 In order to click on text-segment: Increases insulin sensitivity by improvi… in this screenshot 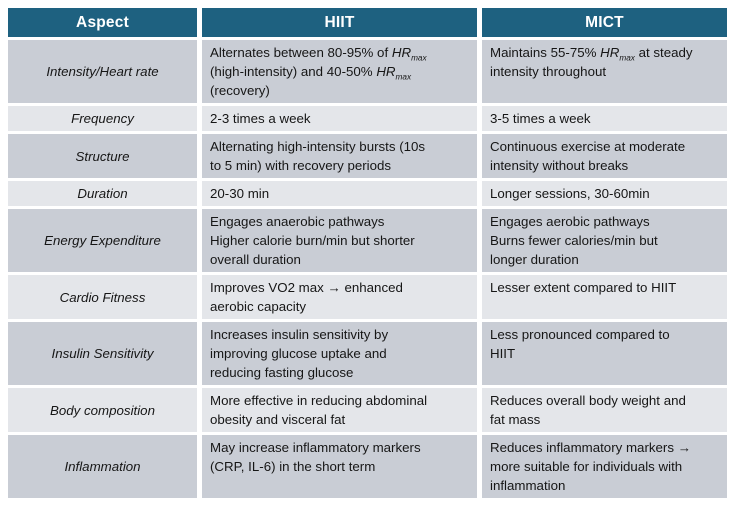, I will do `click(299, 353)`.